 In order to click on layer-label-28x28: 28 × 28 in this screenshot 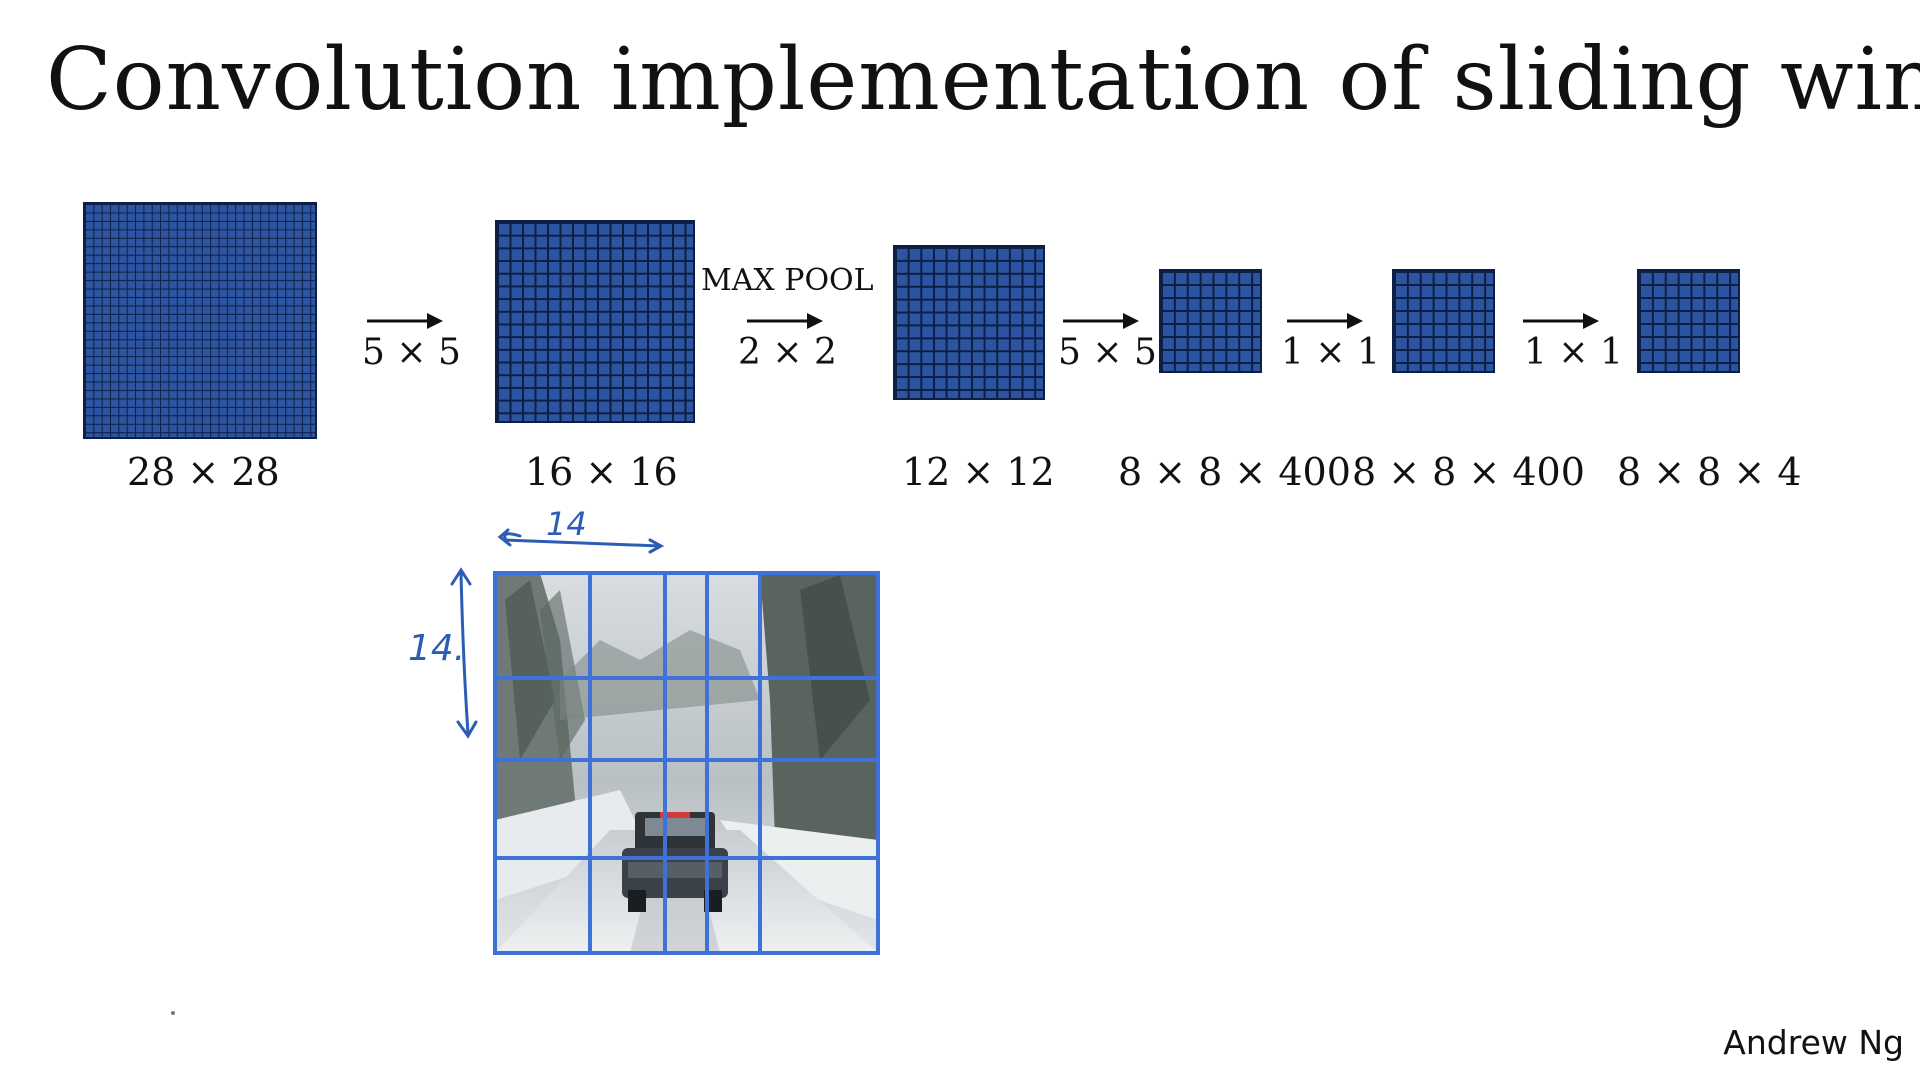, I will do `click(203, 472)`.